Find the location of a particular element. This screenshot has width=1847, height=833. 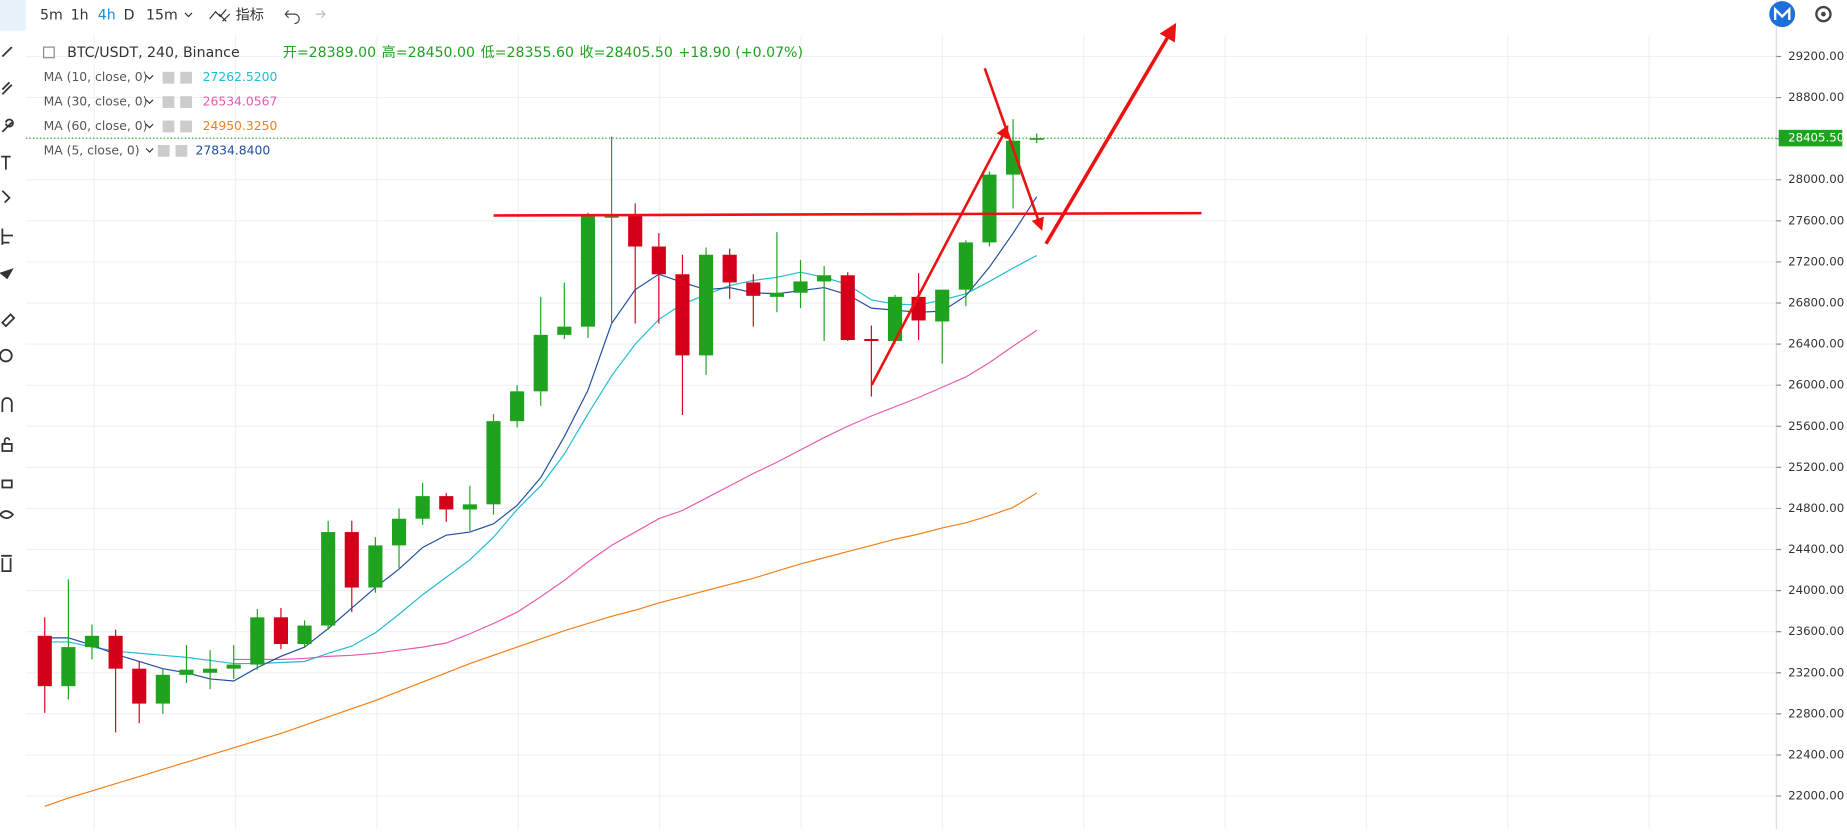

legend-name: MA (60, close, 0) is located at coordinates (96, 126).